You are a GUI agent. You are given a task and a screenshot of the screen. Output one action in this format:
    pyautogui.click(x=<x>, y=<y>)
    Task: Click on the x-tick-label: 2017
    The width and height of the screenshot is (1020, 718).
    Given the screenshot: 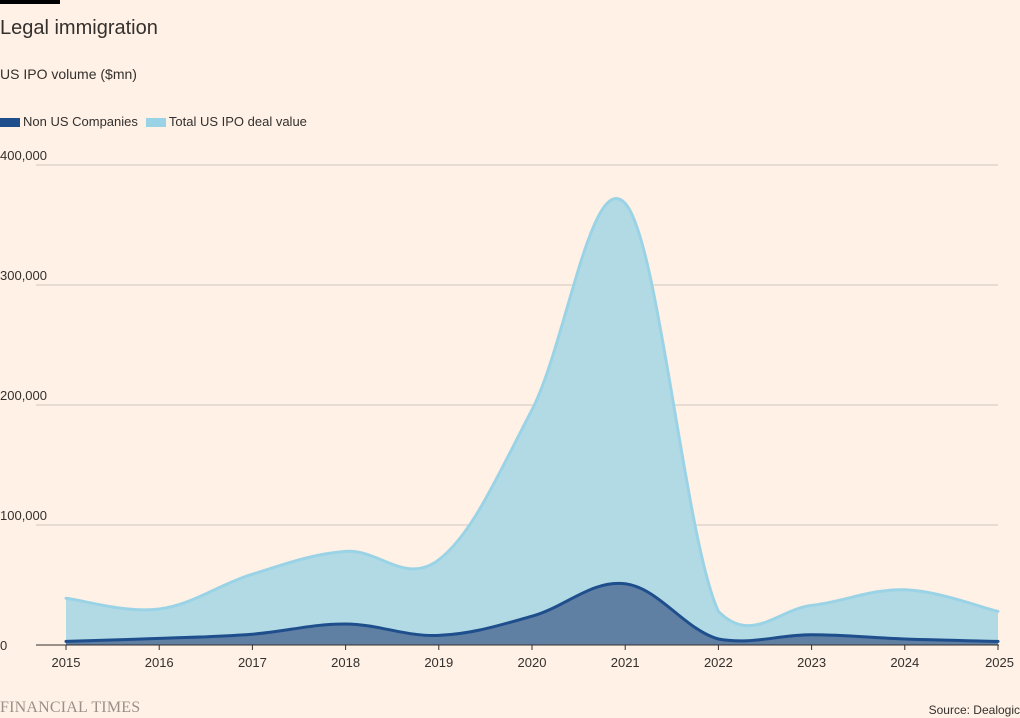 What is the action you would take?
    pyautogui.click(x=252, y=662)
    